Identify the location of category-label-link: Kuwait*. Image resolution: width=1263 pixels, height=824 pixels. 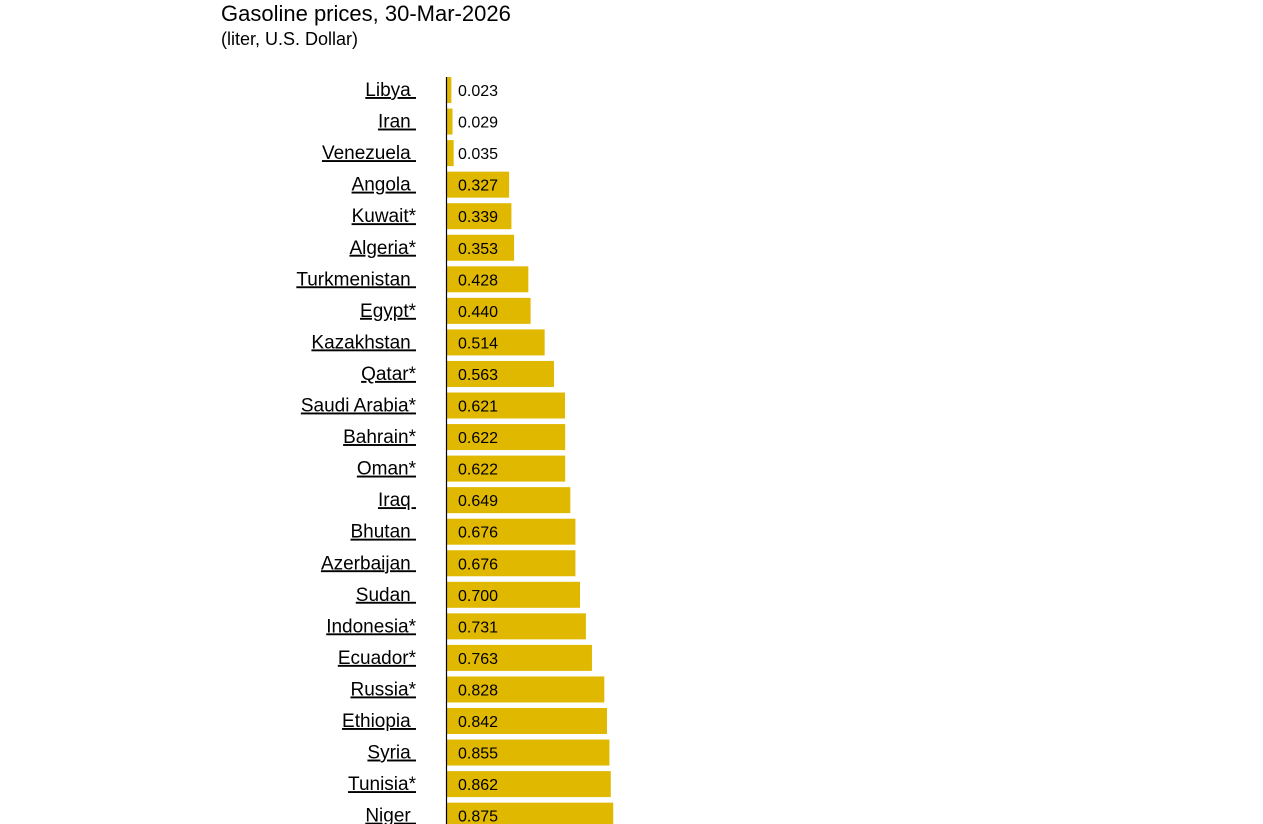
(384, 216).